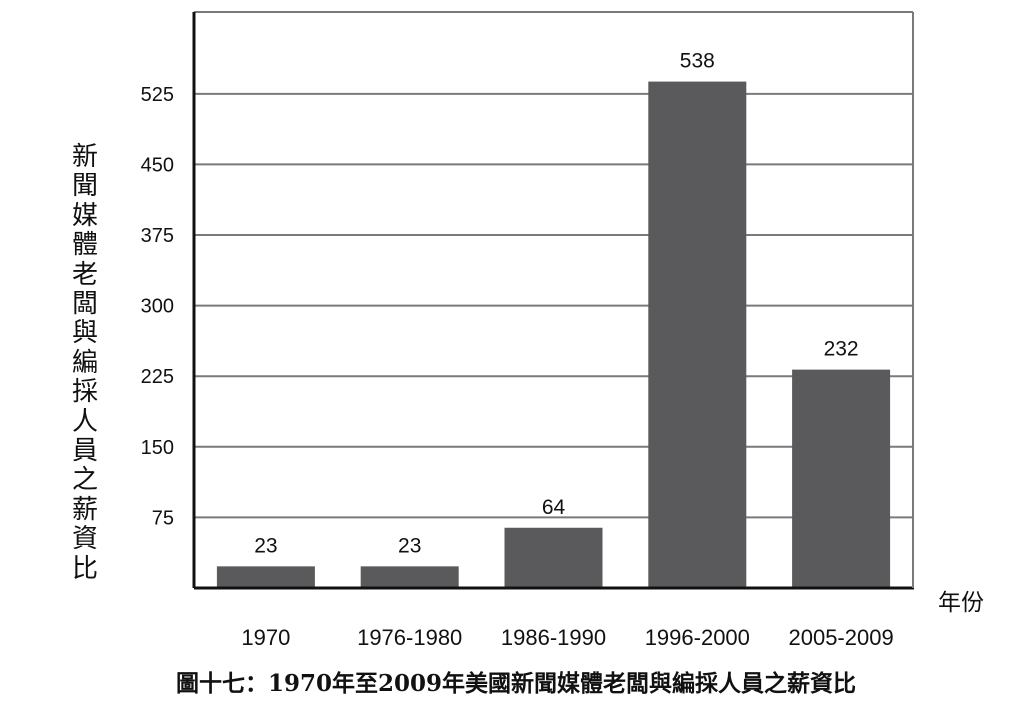 The image size is (1032, 713). I want to click on y-tick-label: 525, so click(157, 95).